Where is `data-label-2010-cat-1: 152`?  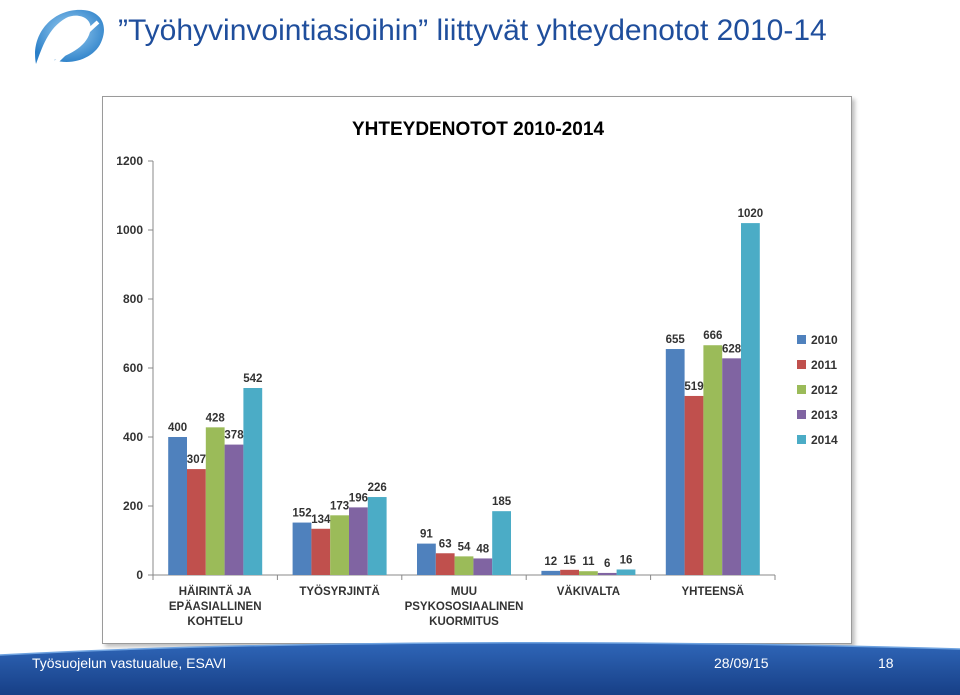
data-label-2010-cat-1: 152 is located at coordinates (301, 514).